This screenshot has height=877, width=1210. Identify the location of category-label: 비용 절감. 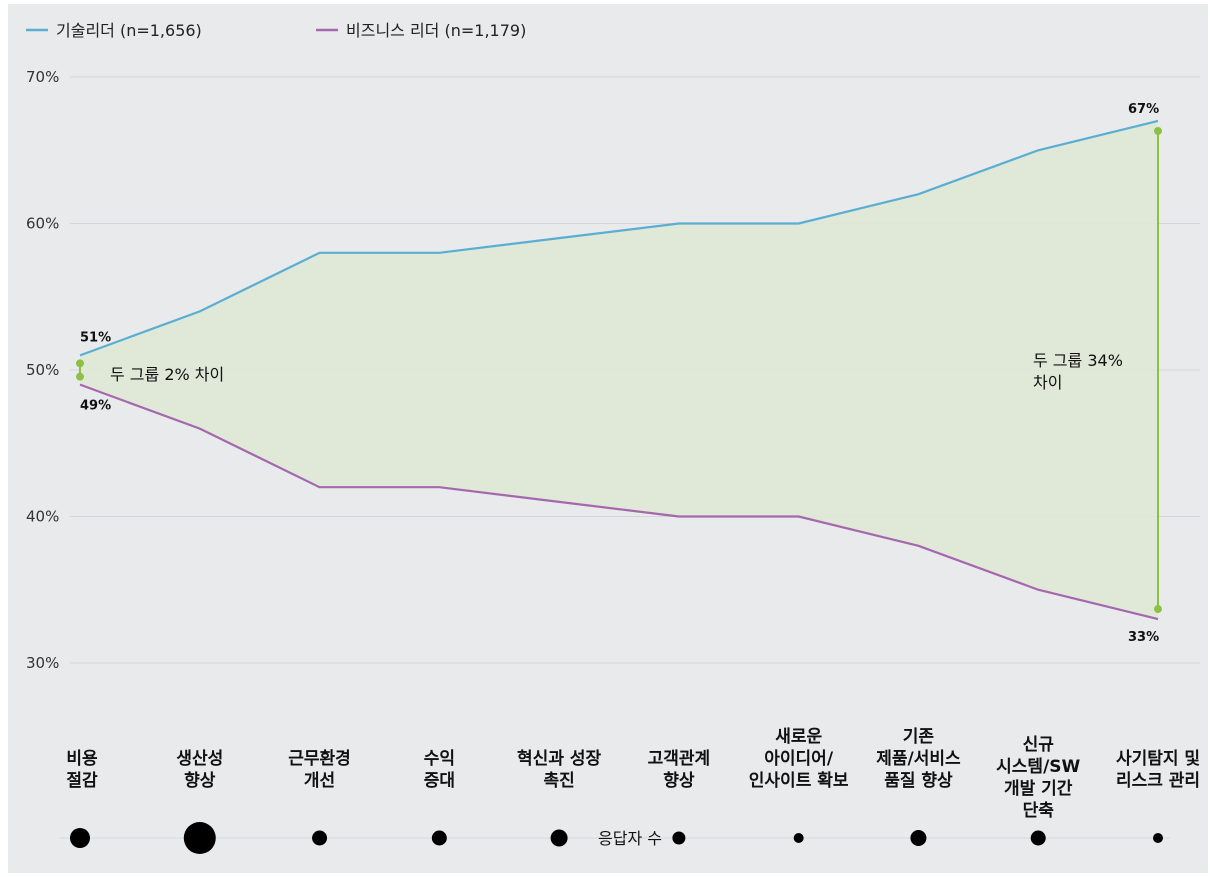
(82, 770).